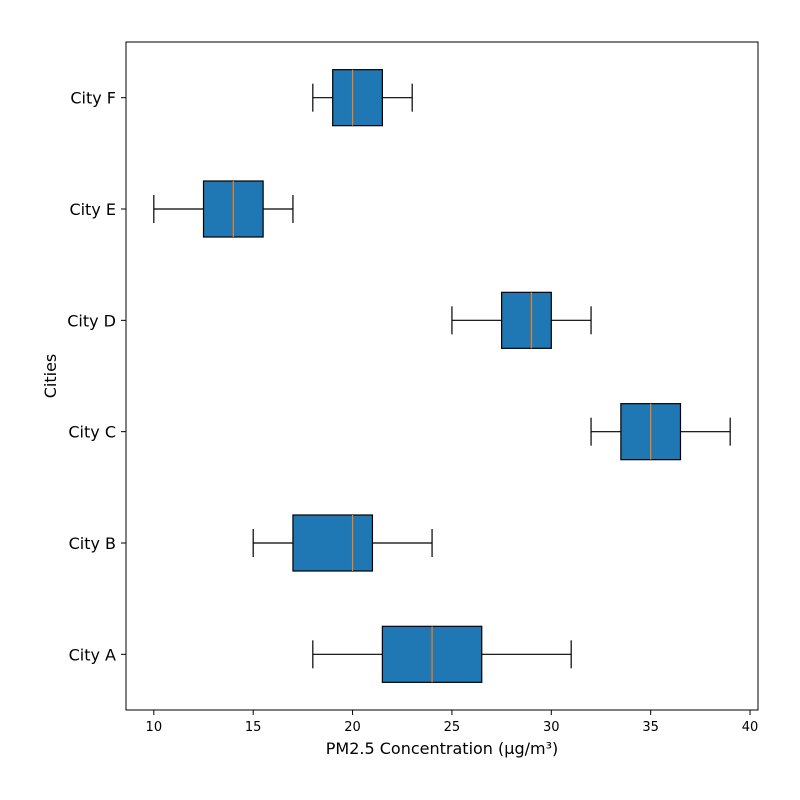 The height and width of the screenshot is (800, 800). I want to click on x-tick-label: 20, so click(352, 727).